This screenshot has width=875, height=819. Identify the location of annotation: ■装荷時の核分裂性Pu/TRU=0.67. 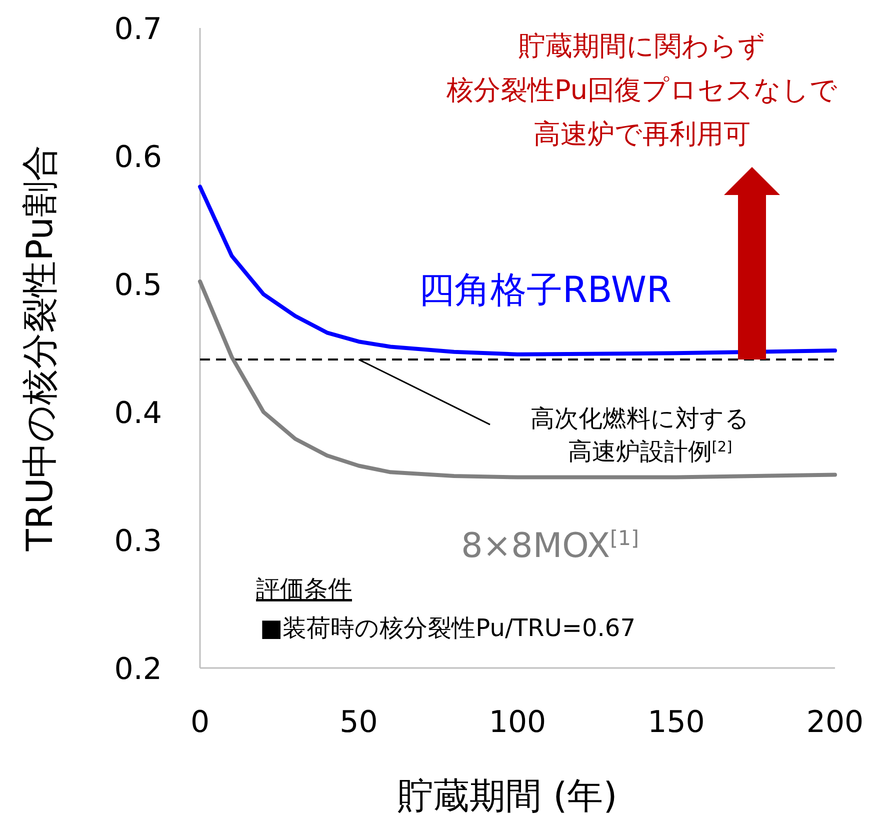
(448, 628).